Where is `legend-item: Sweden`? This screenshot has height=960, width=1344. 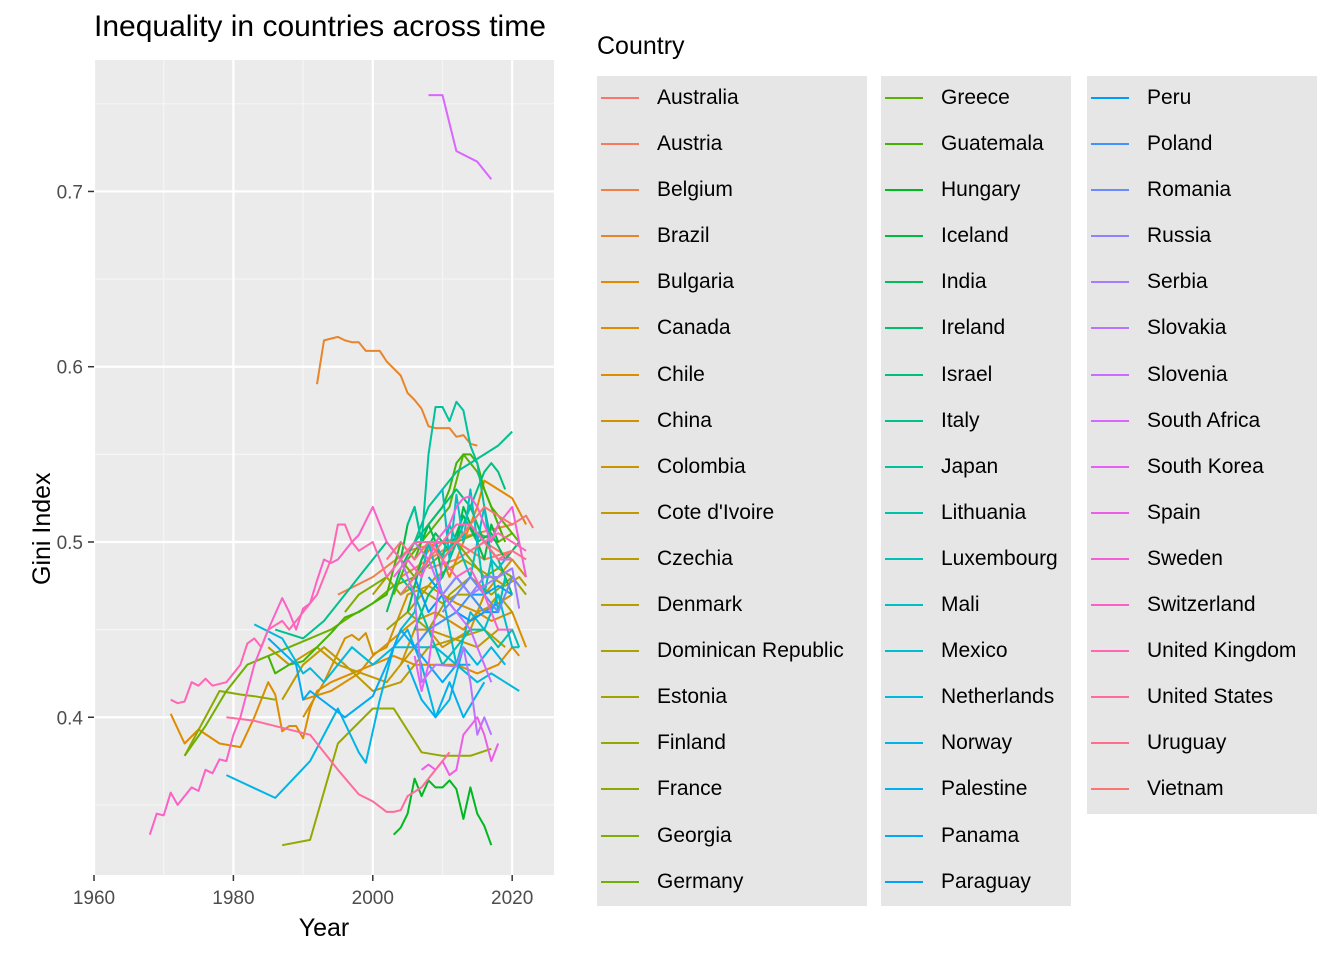
legend-item: Sweden is located at coordinates (1202, 560).